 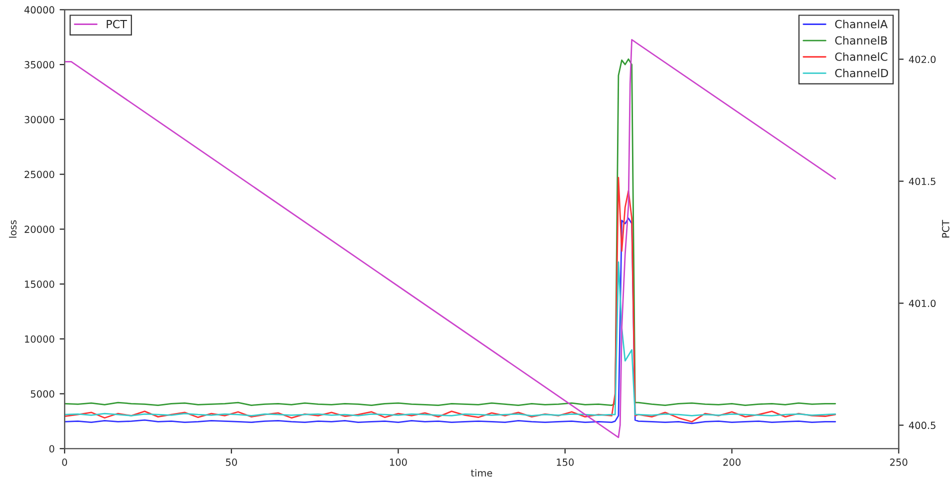 I want to click on x-tick-label: 0, so click(x=65, y=462).